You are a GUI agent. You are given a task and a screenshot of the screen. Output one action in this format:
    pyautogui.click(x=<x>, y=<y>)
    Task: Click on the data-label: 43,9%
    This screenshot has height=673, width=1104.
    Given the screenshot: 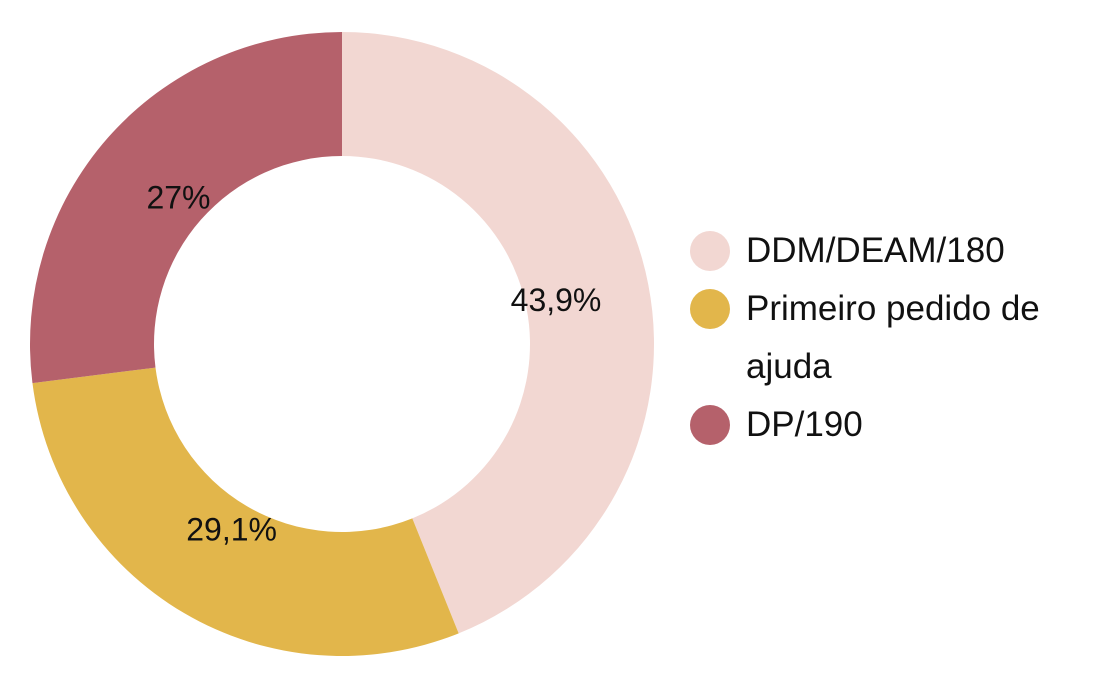 What is the action you would take?
    pyautogui.click(x=556, y=300)
    